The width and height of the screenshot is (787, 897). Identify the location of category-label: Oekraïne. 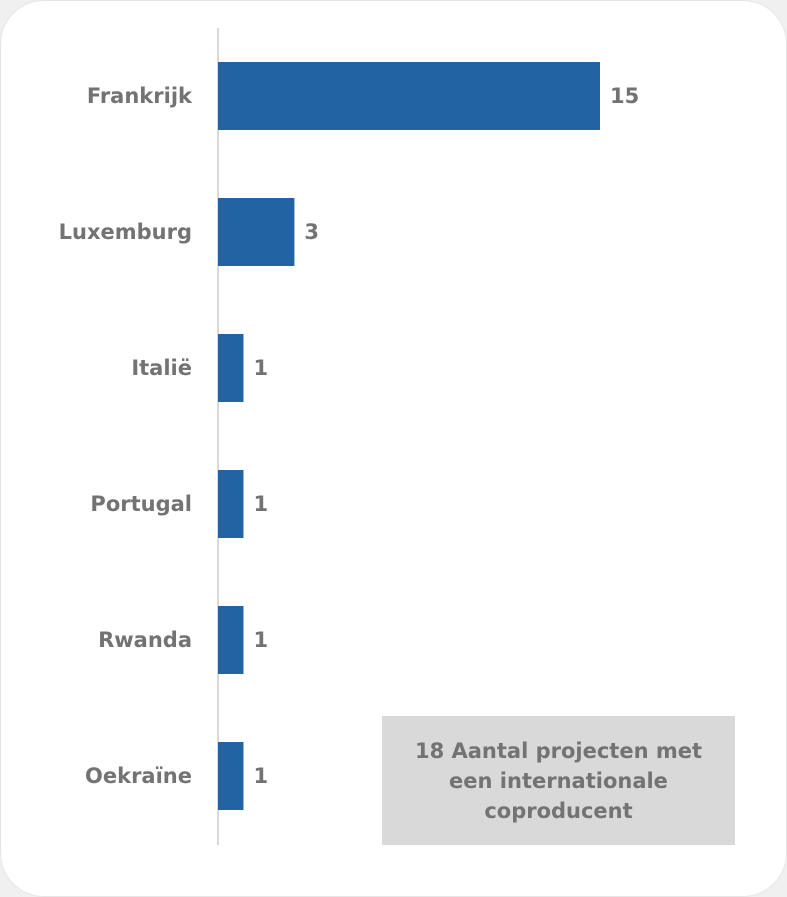
(138, 776).